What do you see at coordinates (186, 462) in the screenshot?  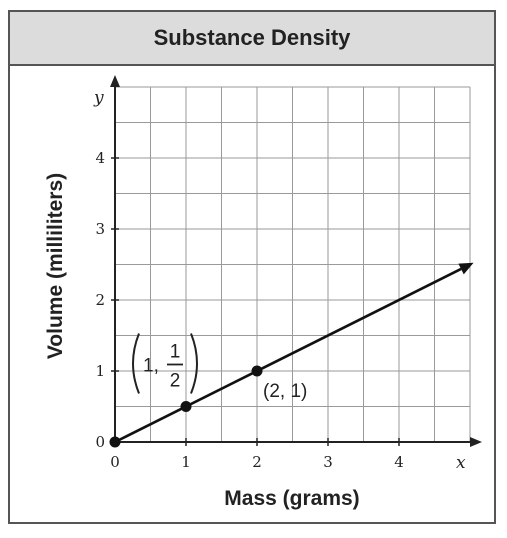 I see `x-tick-label: 1` at bounding box center [186, 462].